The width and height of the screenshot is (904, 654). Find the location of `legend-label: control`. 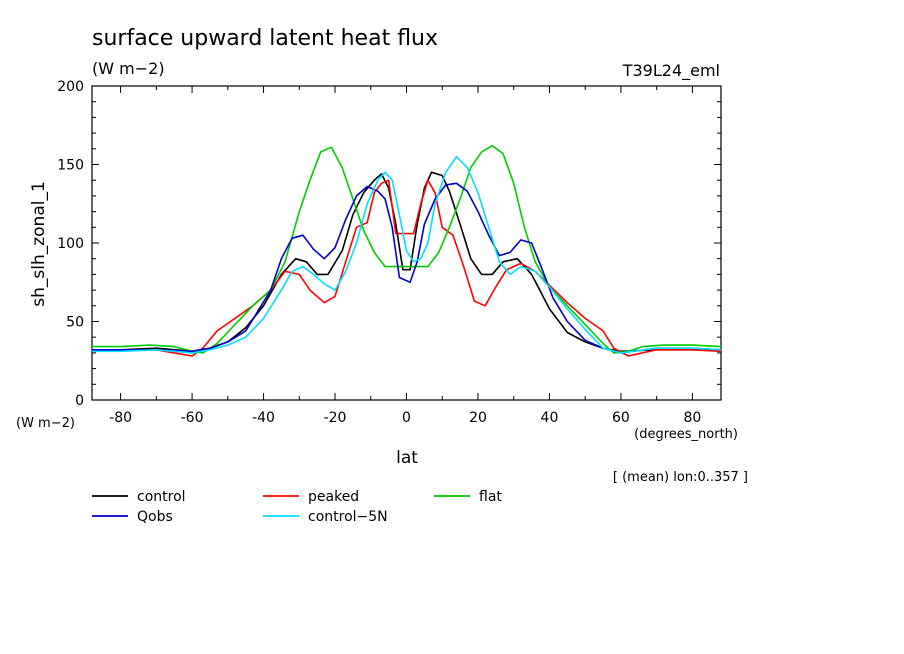

legend-label: control is located at coordinates (161, 497).